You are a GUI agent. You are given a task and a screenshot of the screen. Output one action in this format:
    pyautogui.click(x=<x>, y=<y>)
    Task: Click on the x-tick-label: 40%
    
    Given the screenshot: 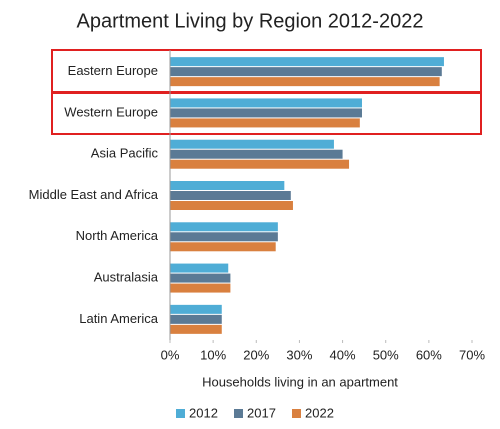 What is the action you would take?
    pyautogui.click(x=343, y=354)
    